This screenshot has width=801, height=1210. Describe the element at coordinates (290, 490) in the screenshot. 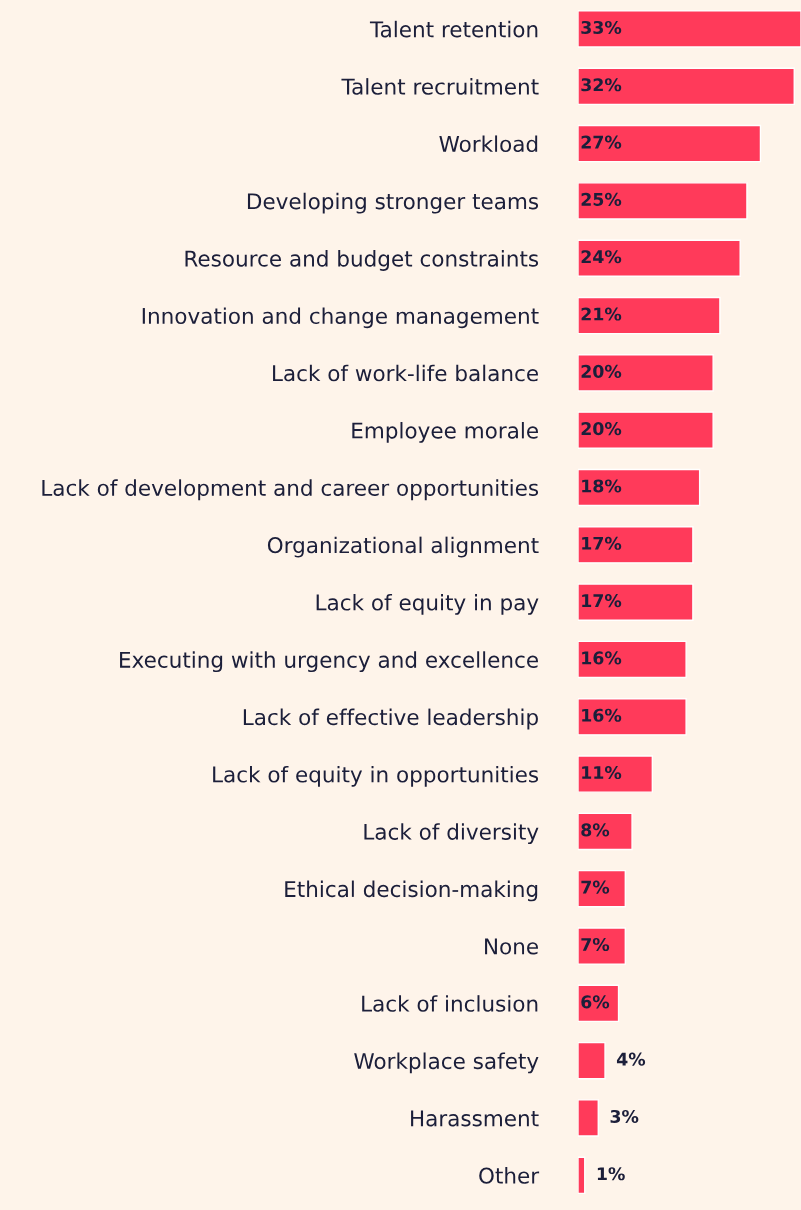

I see `y-tick-label: Lack of development and career opportunities` at that location.